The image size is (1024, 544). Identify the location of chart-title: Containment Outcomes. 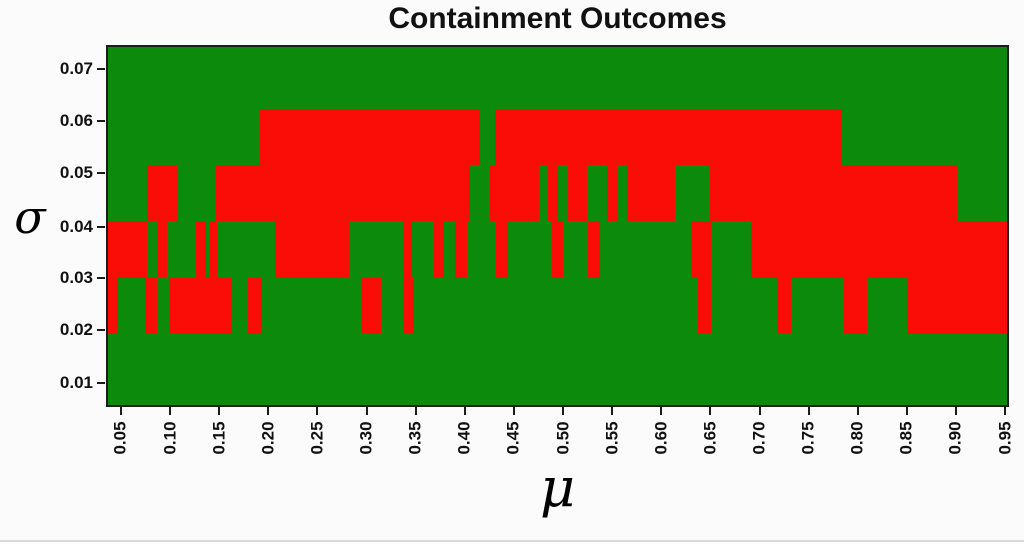
(557, 18).